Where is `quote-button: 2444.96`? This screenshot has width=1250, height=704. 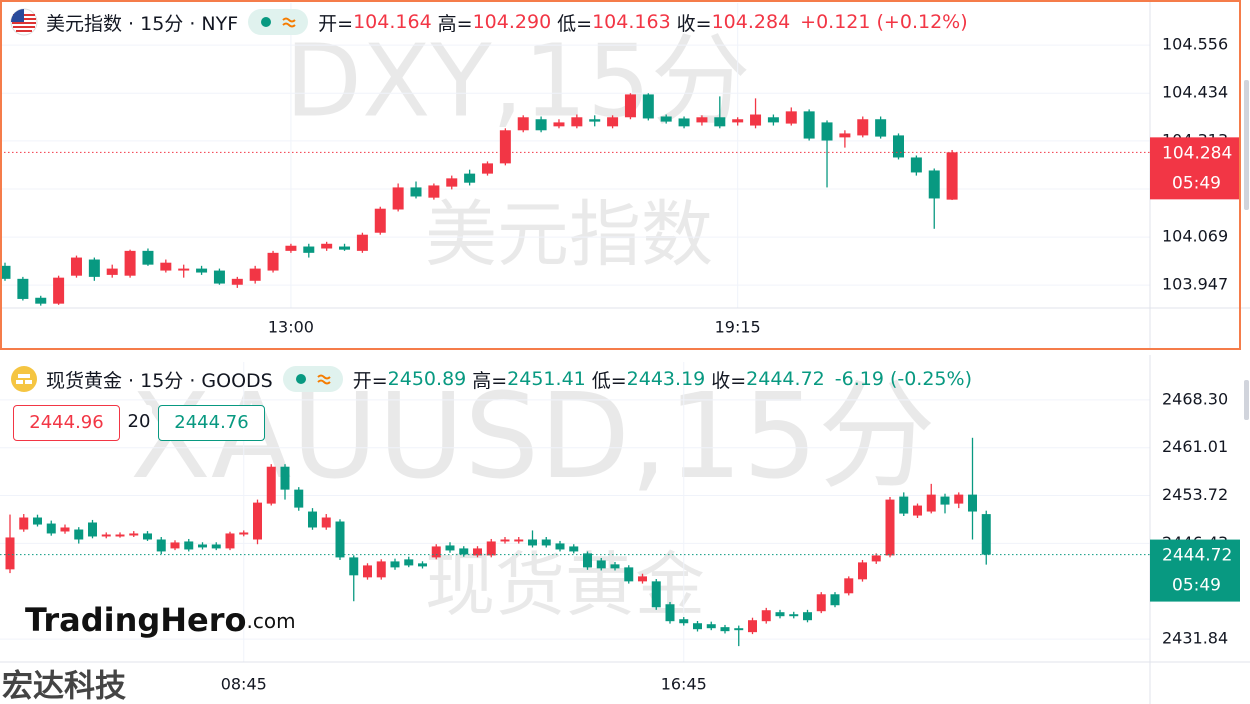
quote-button: 2444.96 is located at coordinates (66, 423).